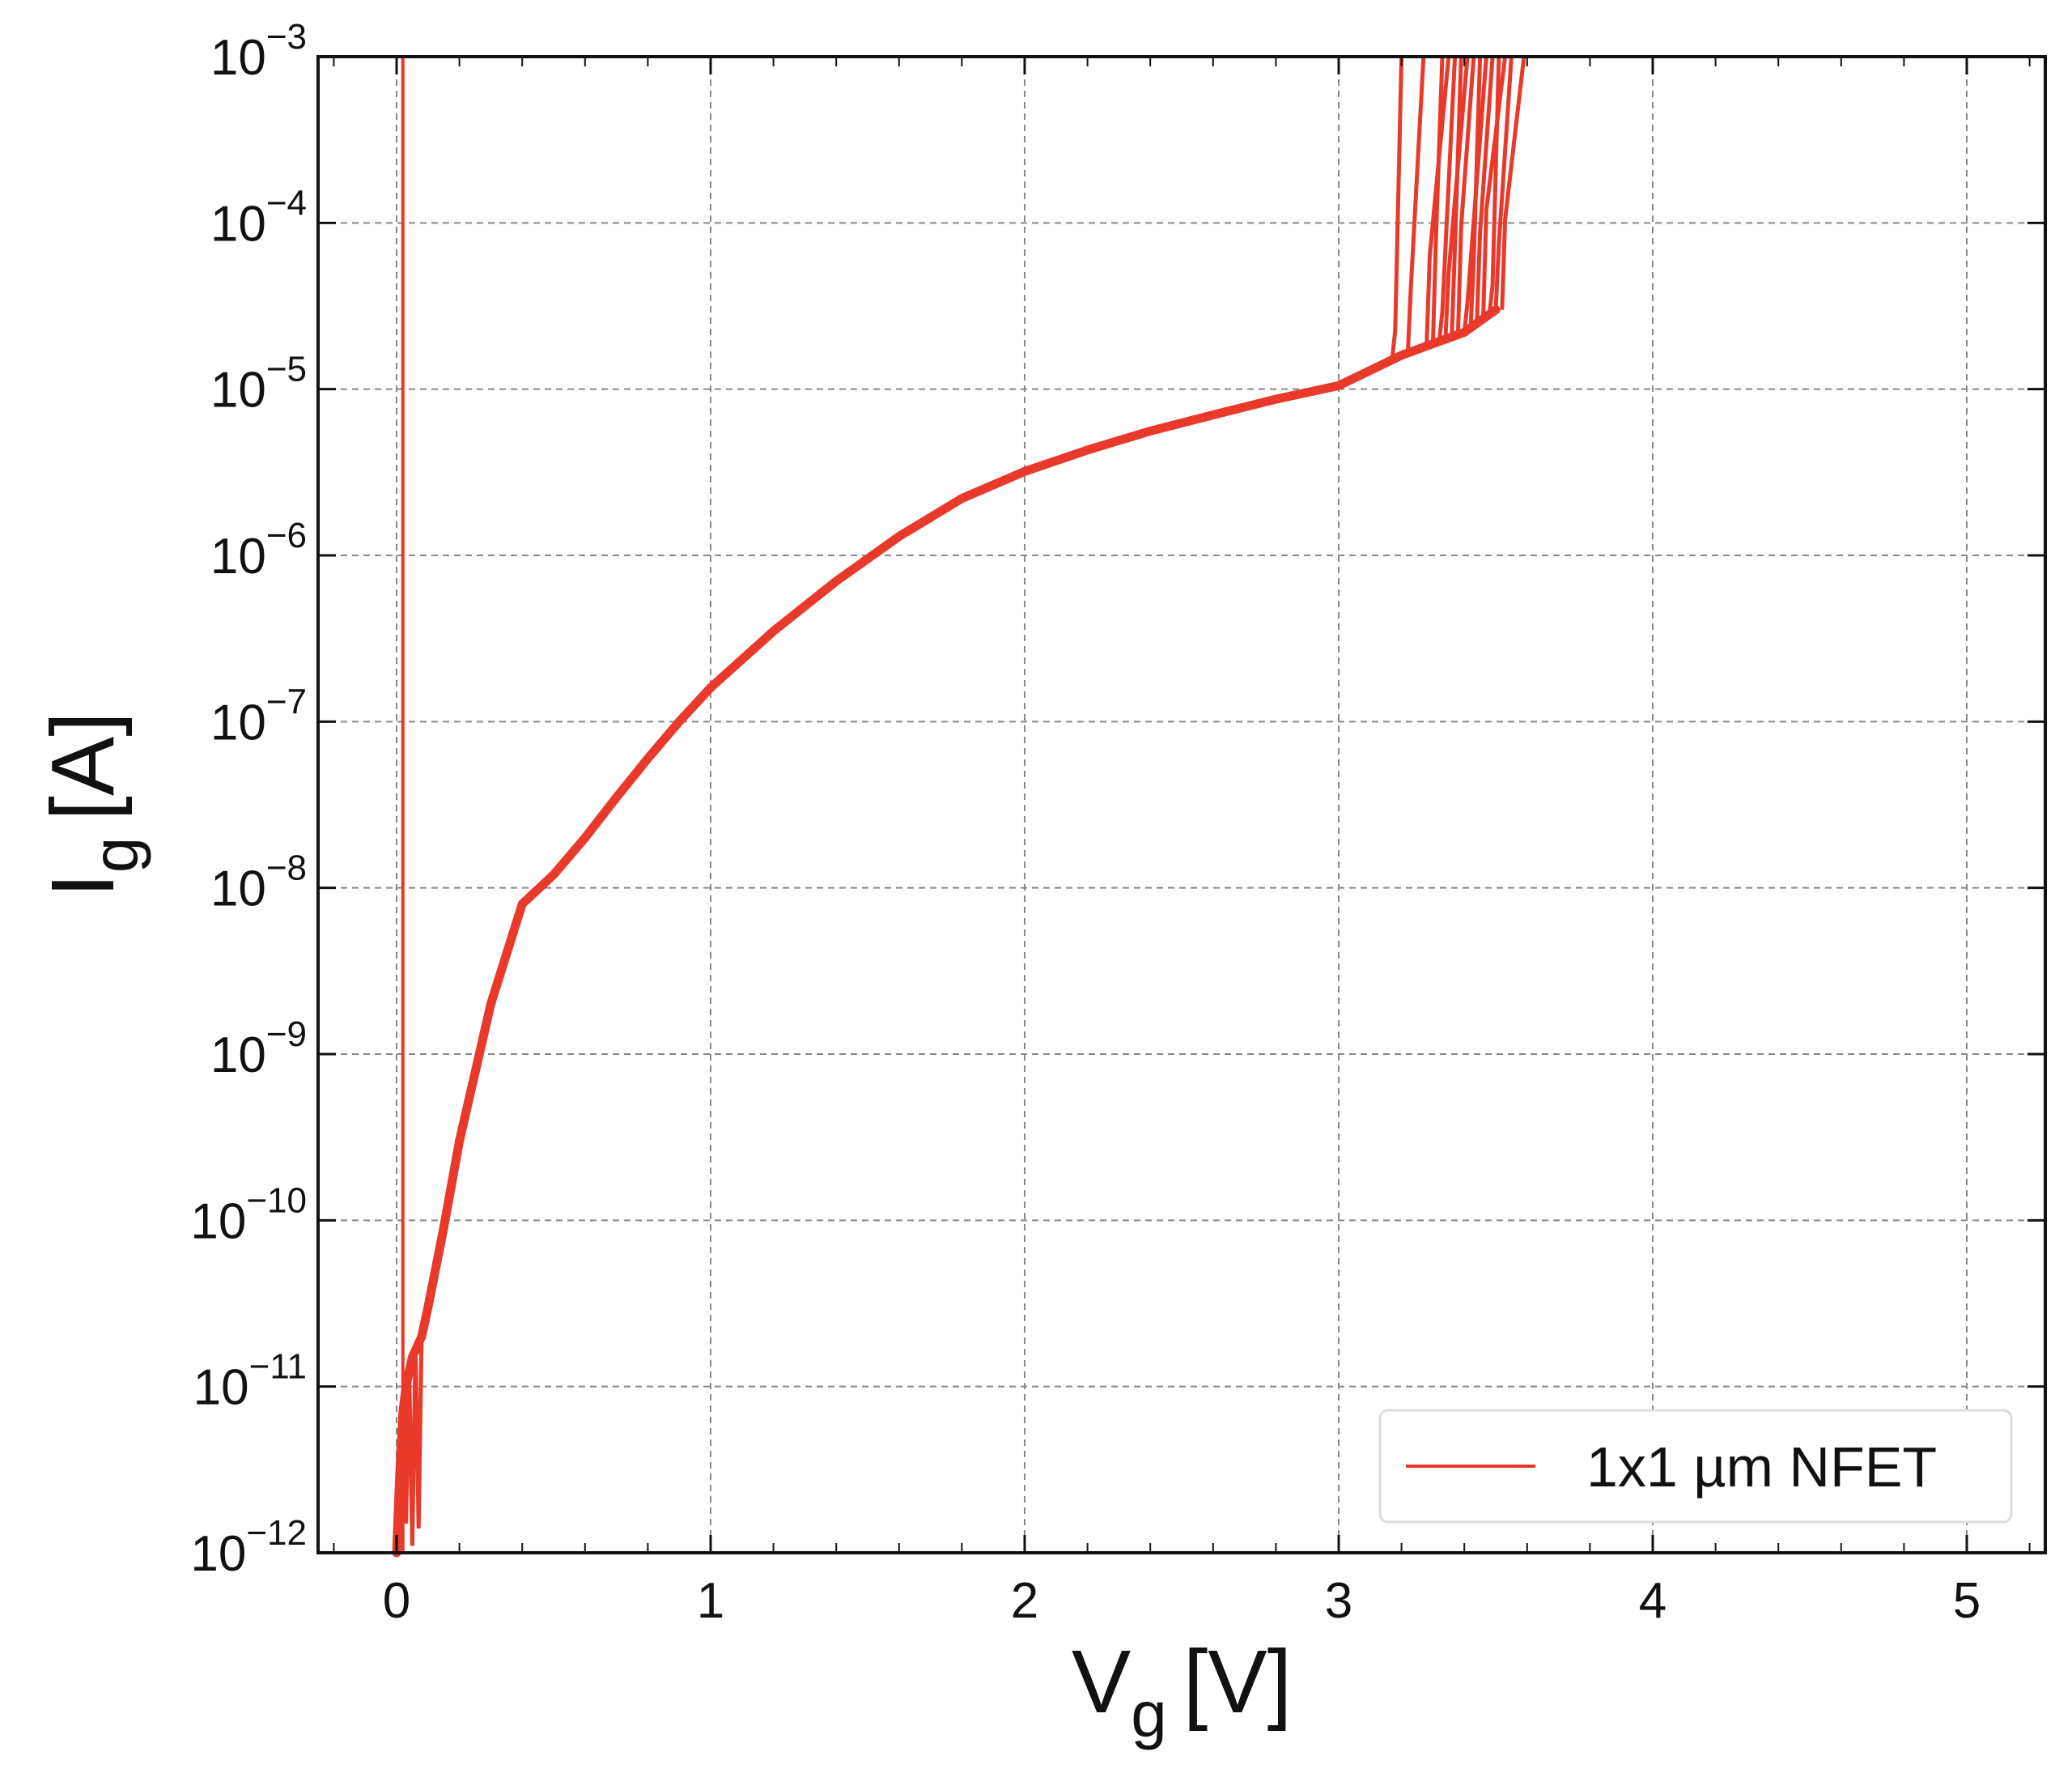 This screenshot has height=1773, width=2072. Describe the element at coordinates (248, 1547) in the screenshot. I see `y-tick-label: 10⁻¹²` at that location.